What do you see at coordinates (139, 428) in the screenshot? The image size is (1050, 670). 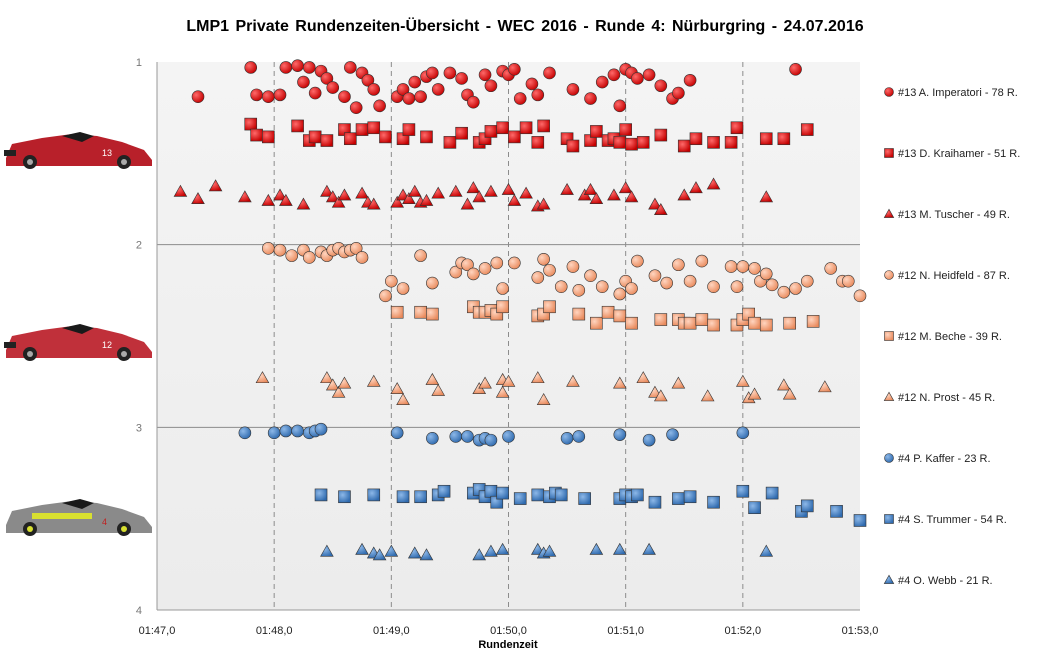 I see `y-tick-label: 3` at bounding box center [139, 428].